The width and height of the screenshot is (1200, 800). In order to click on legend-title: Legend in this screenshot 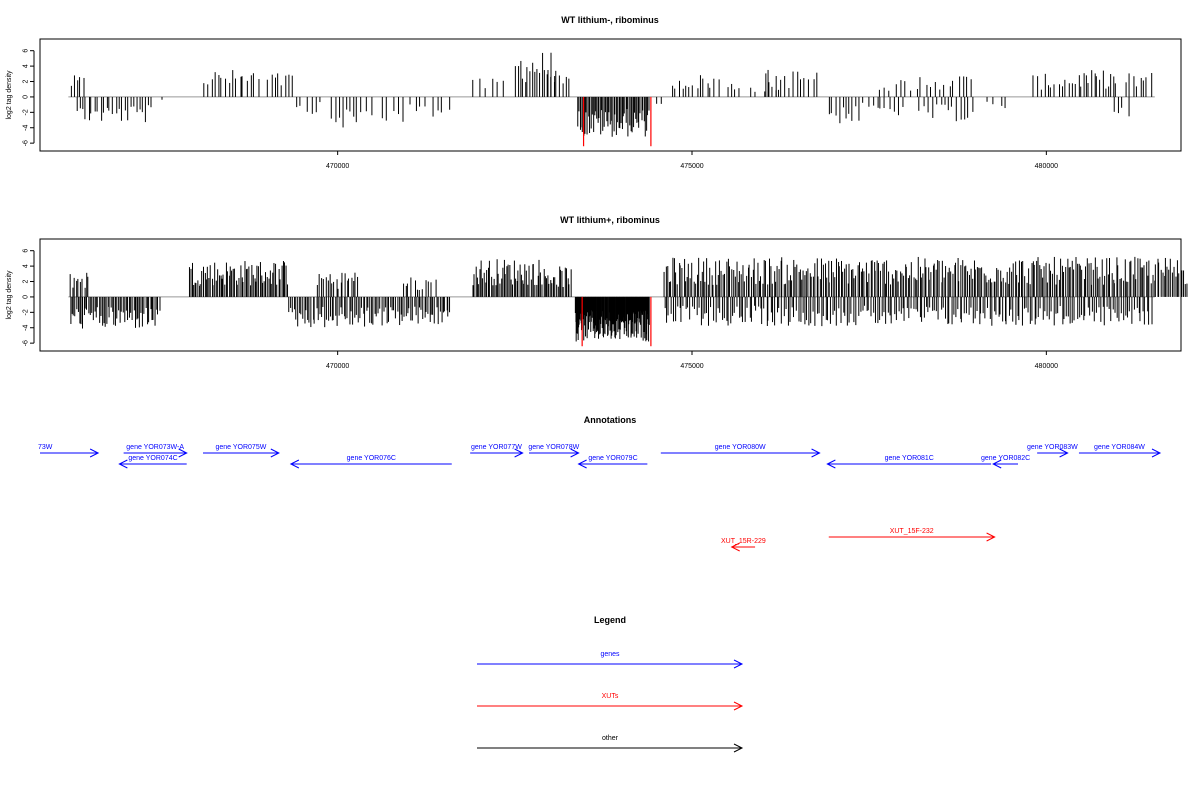, I will do `click(610, 620)`.